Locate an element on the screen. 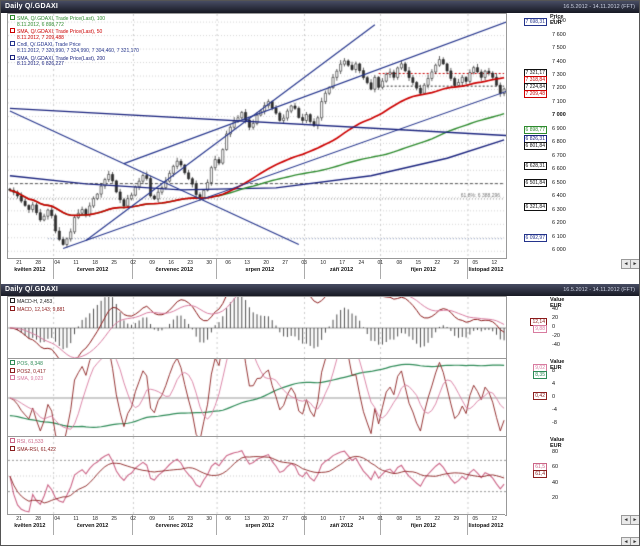 The image size is (640, 546). legend-entry: Cndl, Q/.GDAXI, Trade Price is located at coordinates (74, 45).